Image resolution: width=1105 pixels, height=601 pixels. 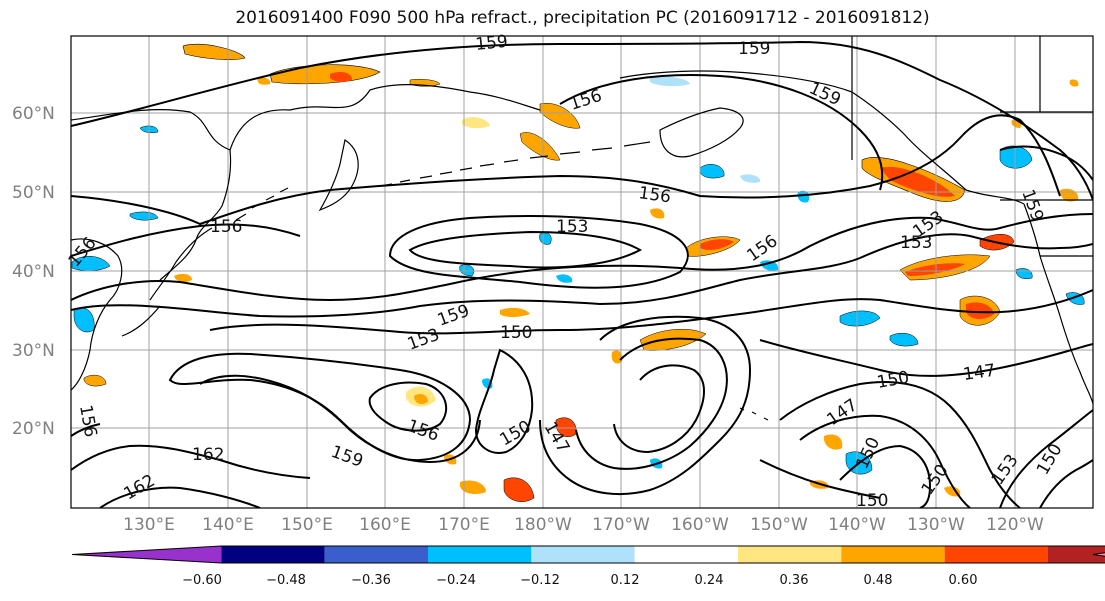 I want to click on lon-label: 120°W, so click(x=1015, y=525).